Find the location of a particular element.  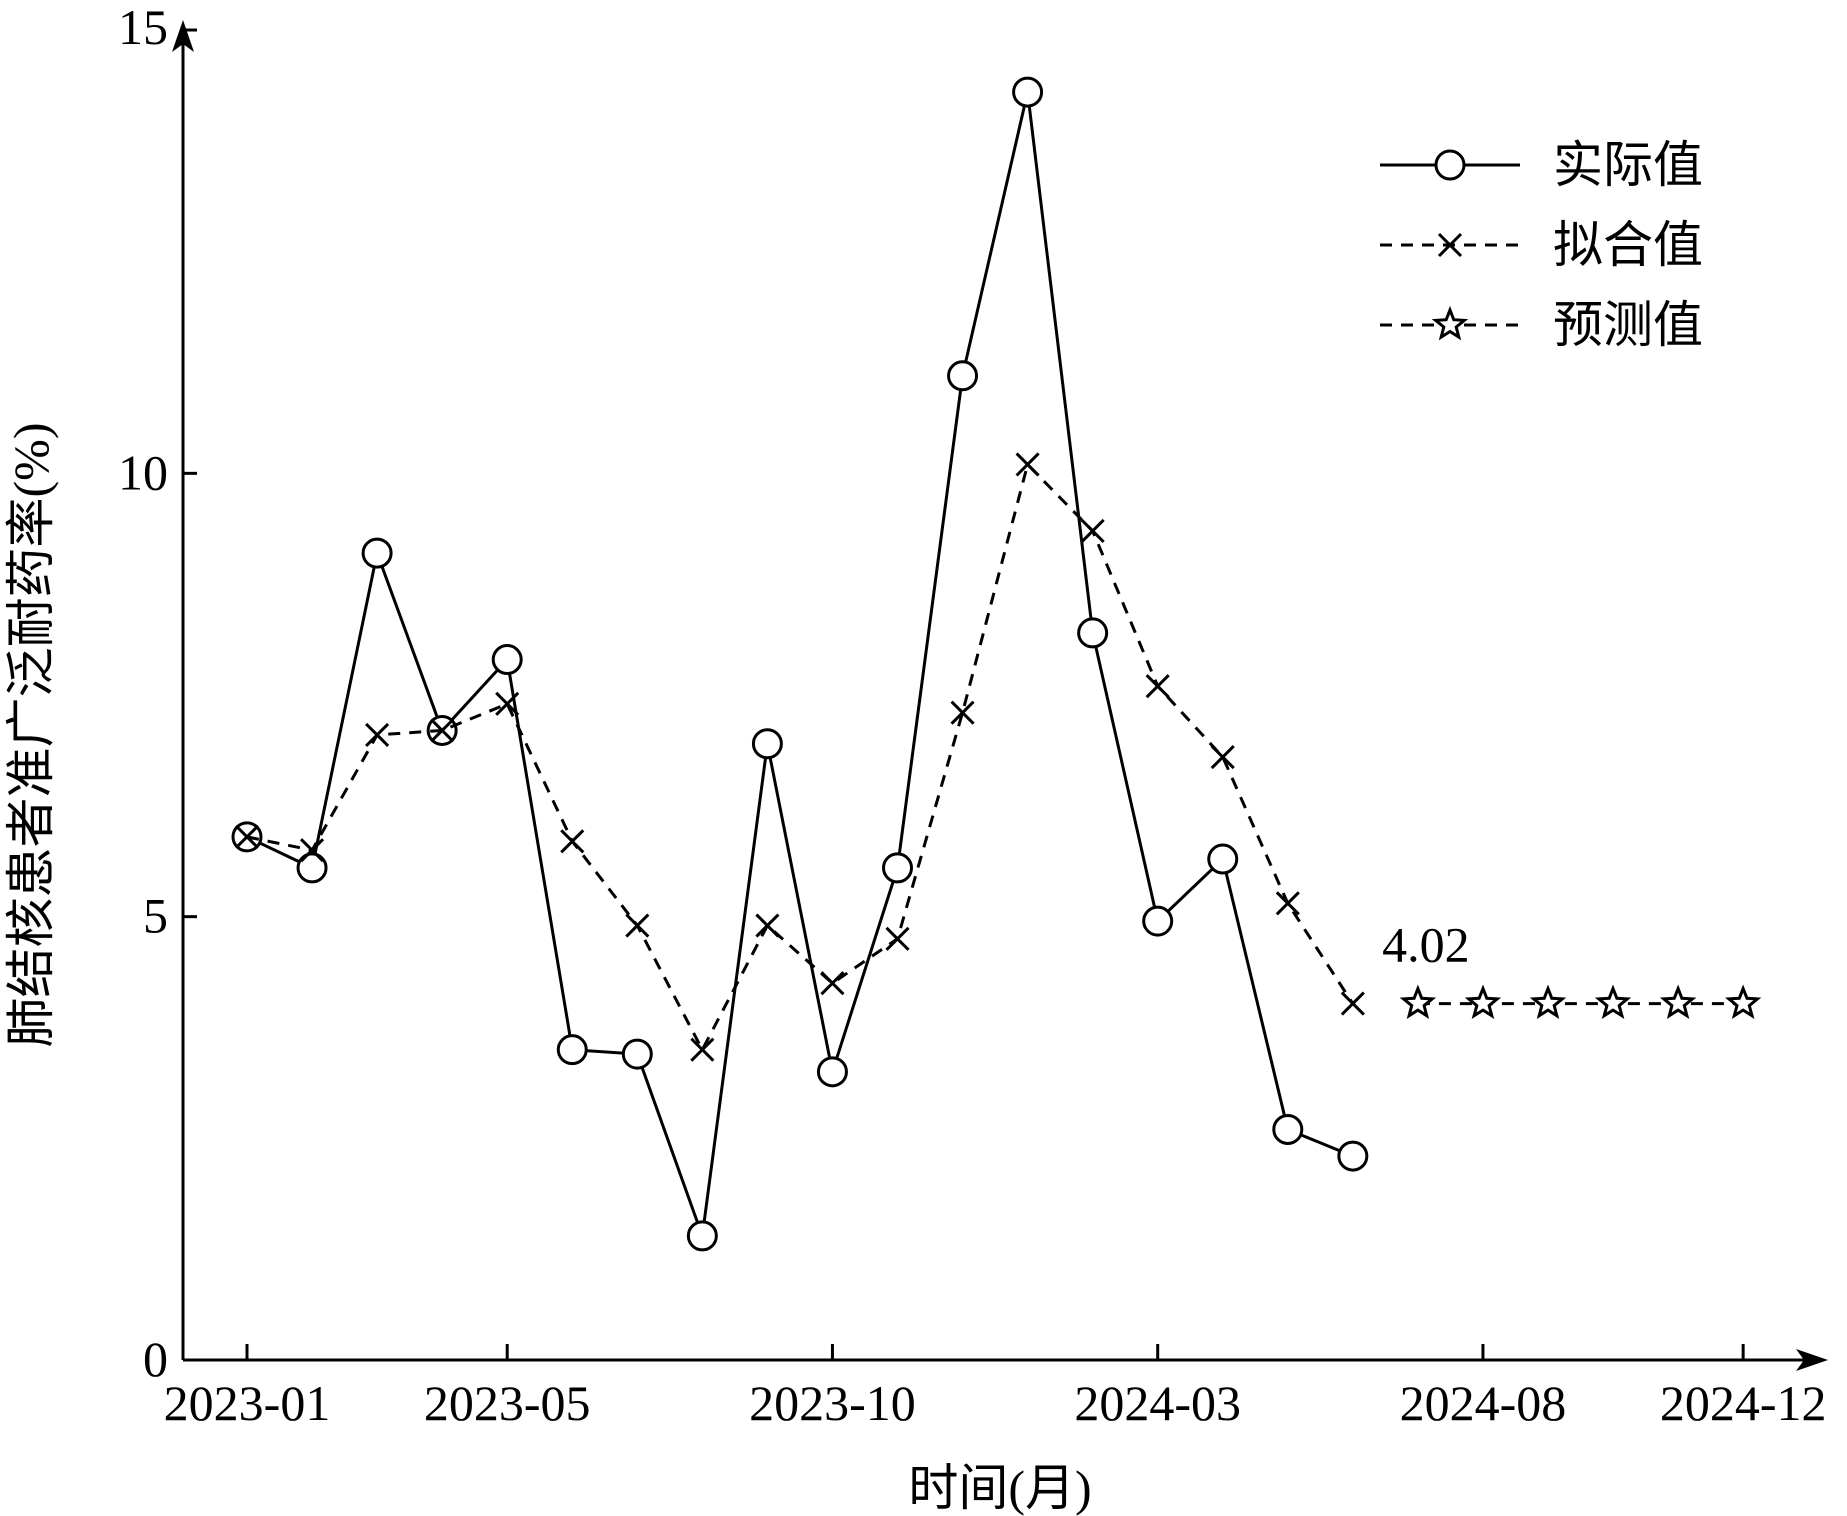

x-tick-label: 2023-01 is located at coordinates (247, 1403).